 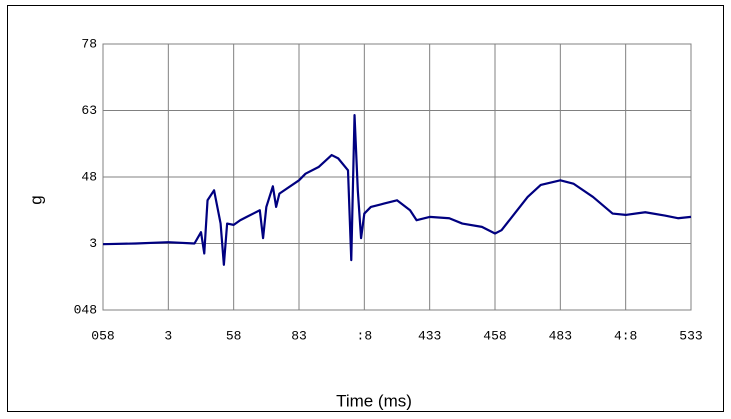 I want to click on y-tick-label: 78, so click(x=89, y=43).